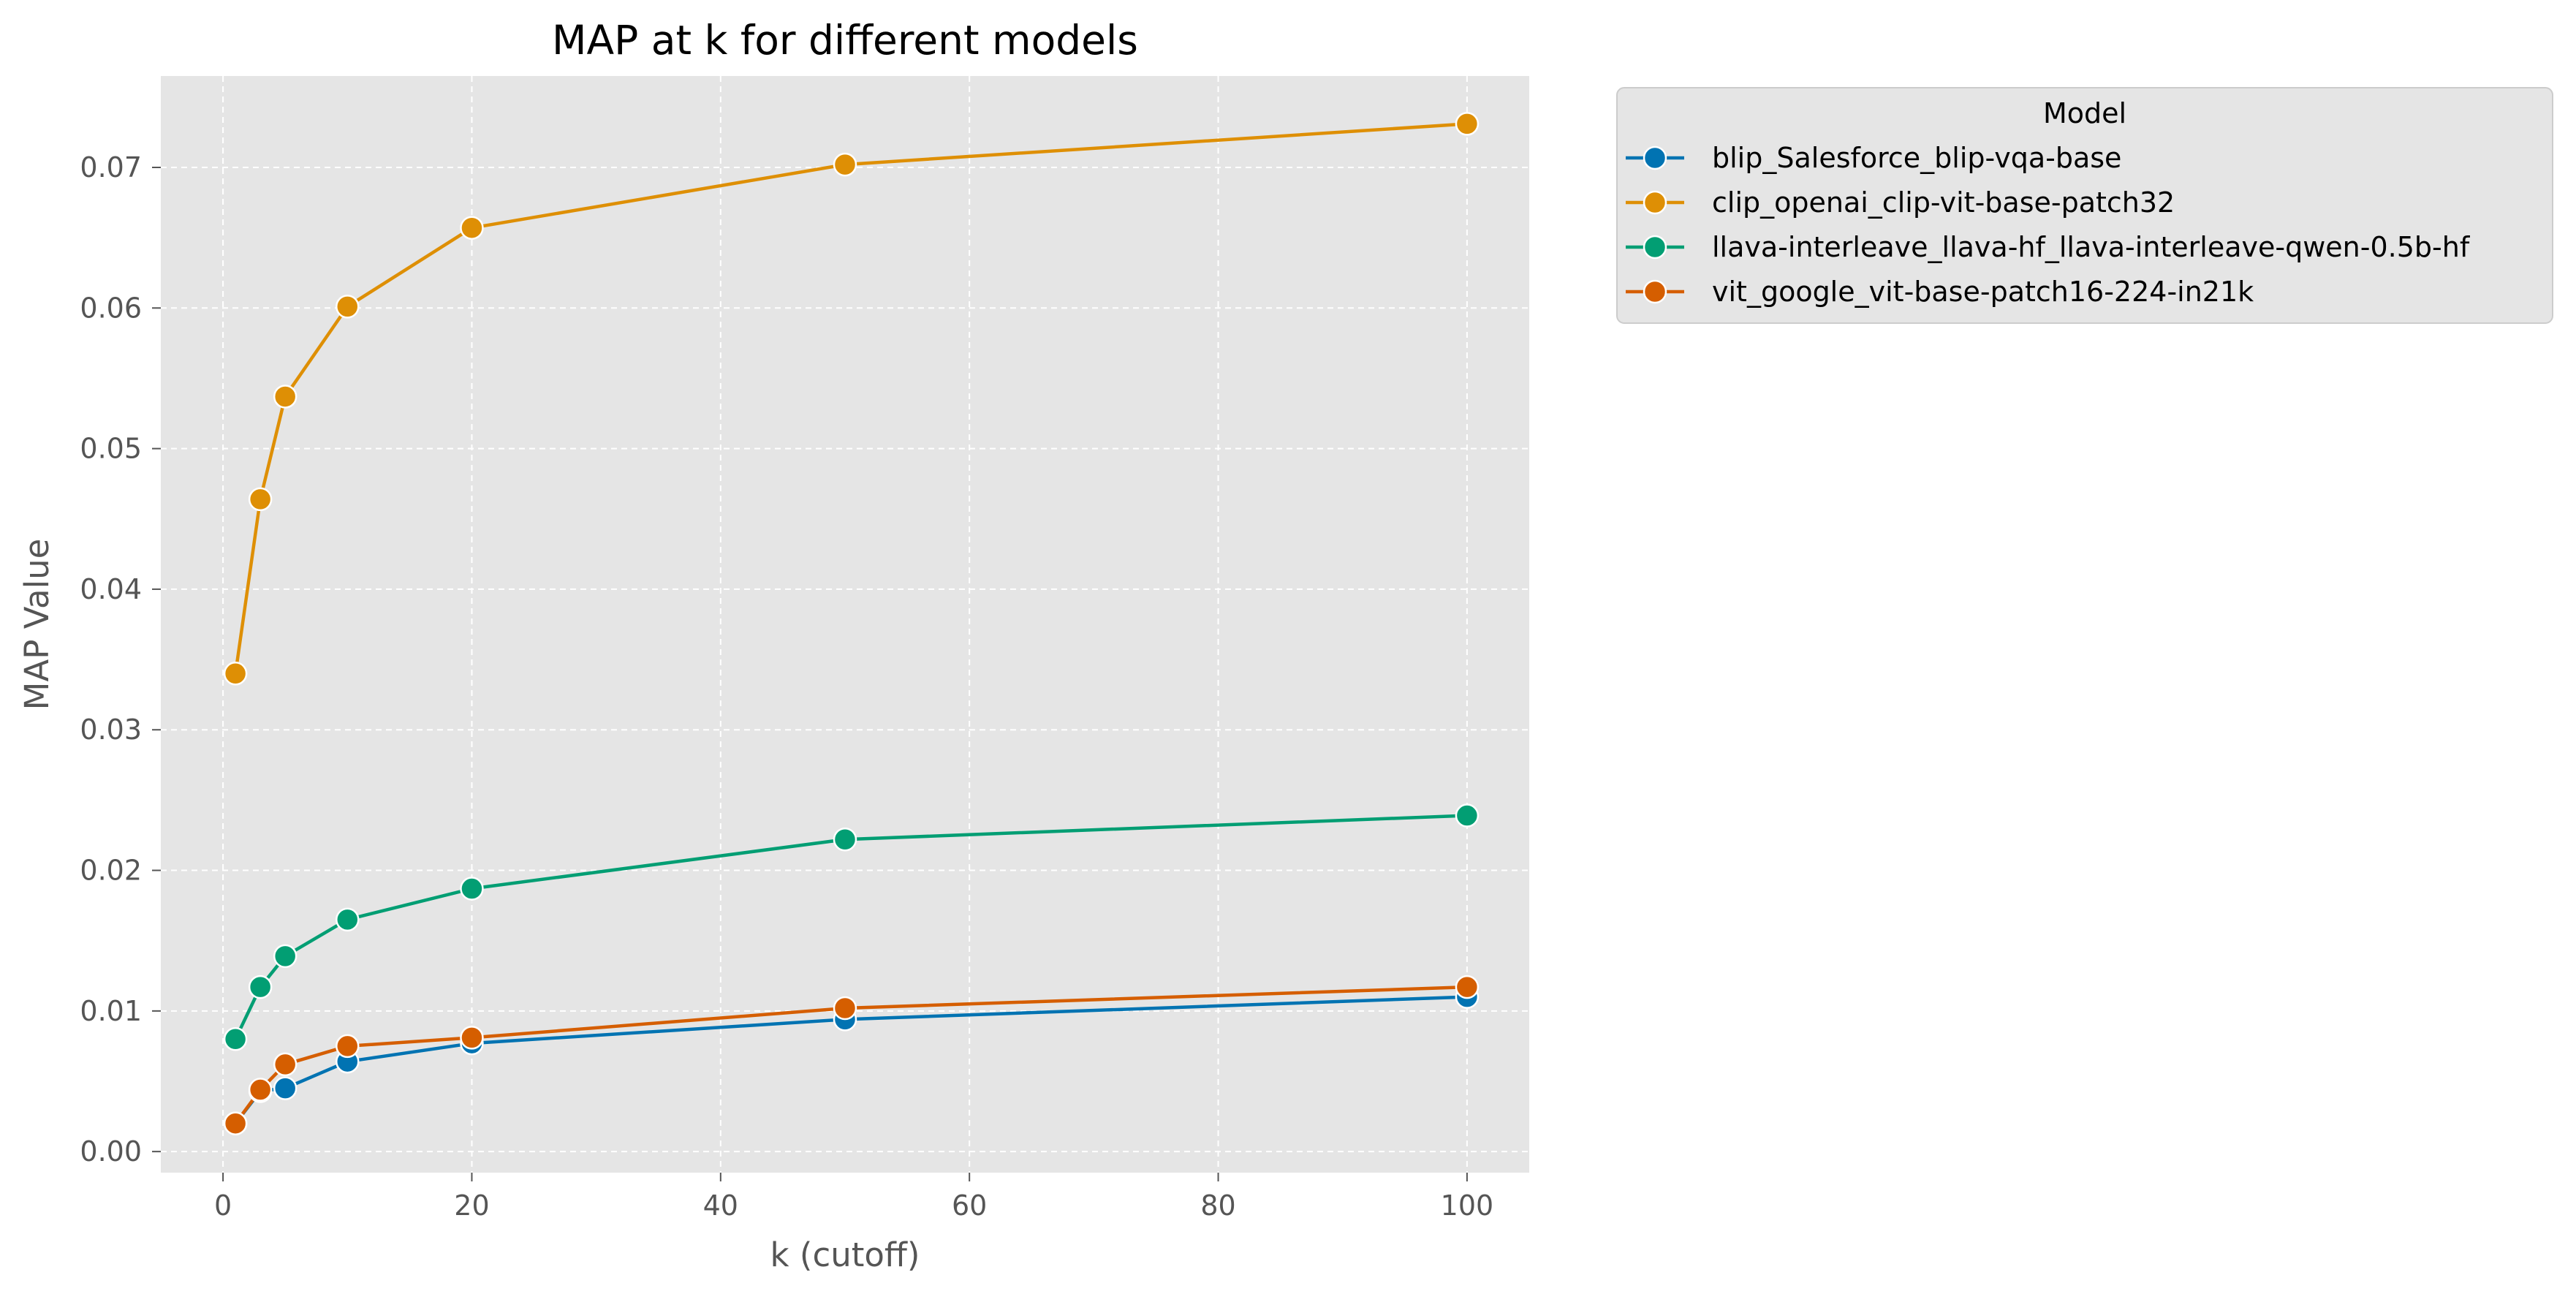  Describe the element at coordinates (223, 1205) in the screenshot. I see `x-tick-label: 0` at that location.